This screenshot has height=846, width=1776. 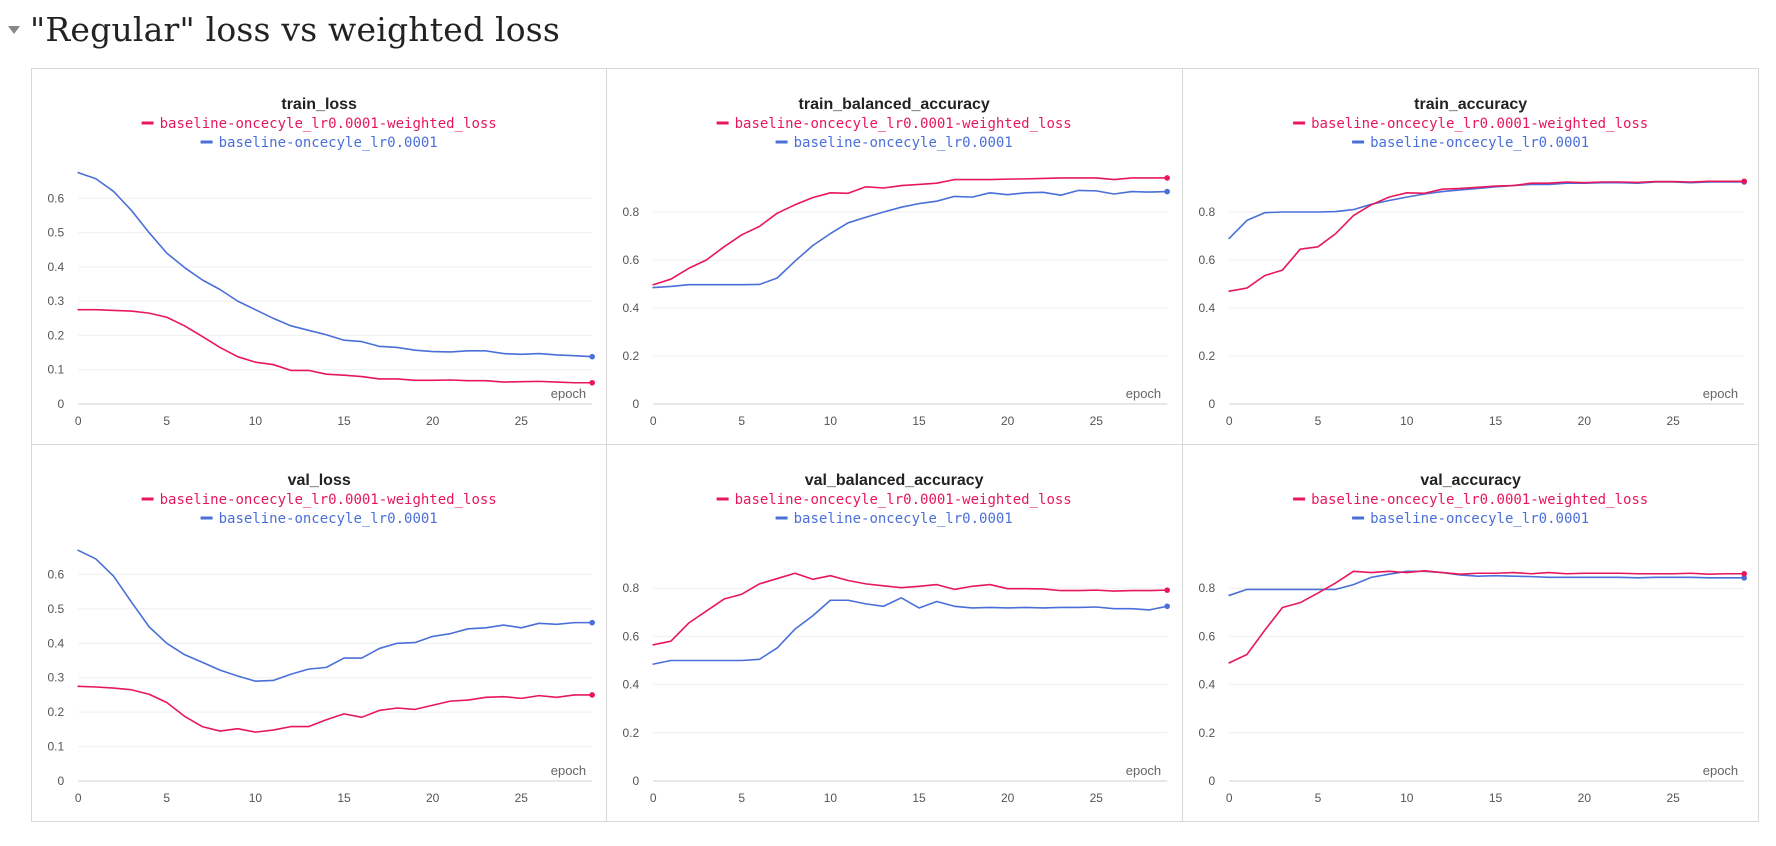 I want to click on x-tick-label: 25, so click(x=1097, y=798).